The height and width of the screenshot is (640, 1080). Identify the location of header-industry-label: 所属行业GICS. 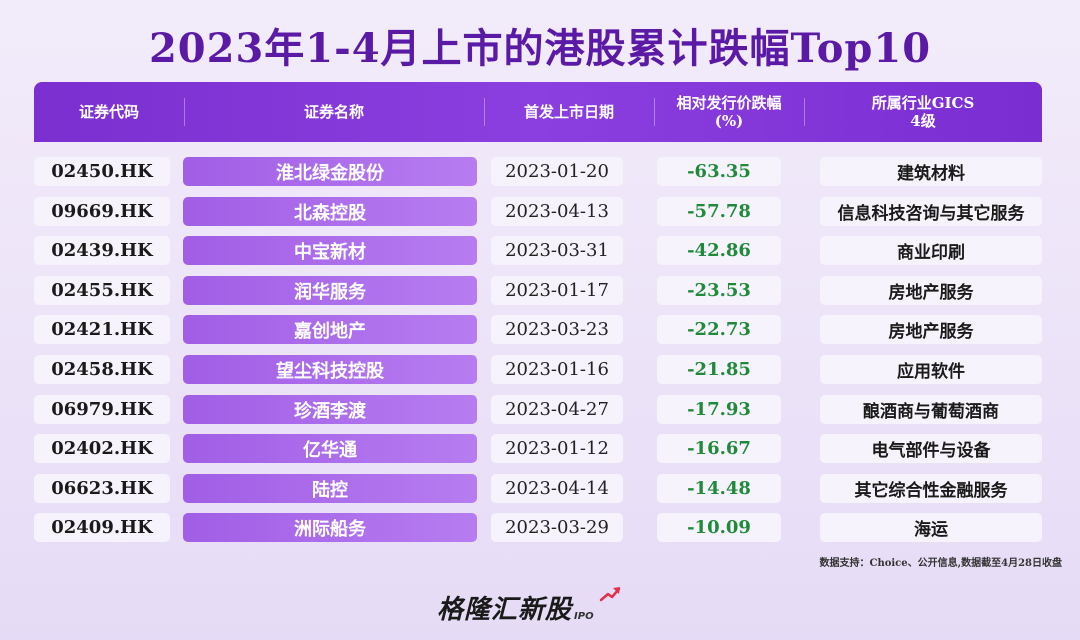
(923, 103).